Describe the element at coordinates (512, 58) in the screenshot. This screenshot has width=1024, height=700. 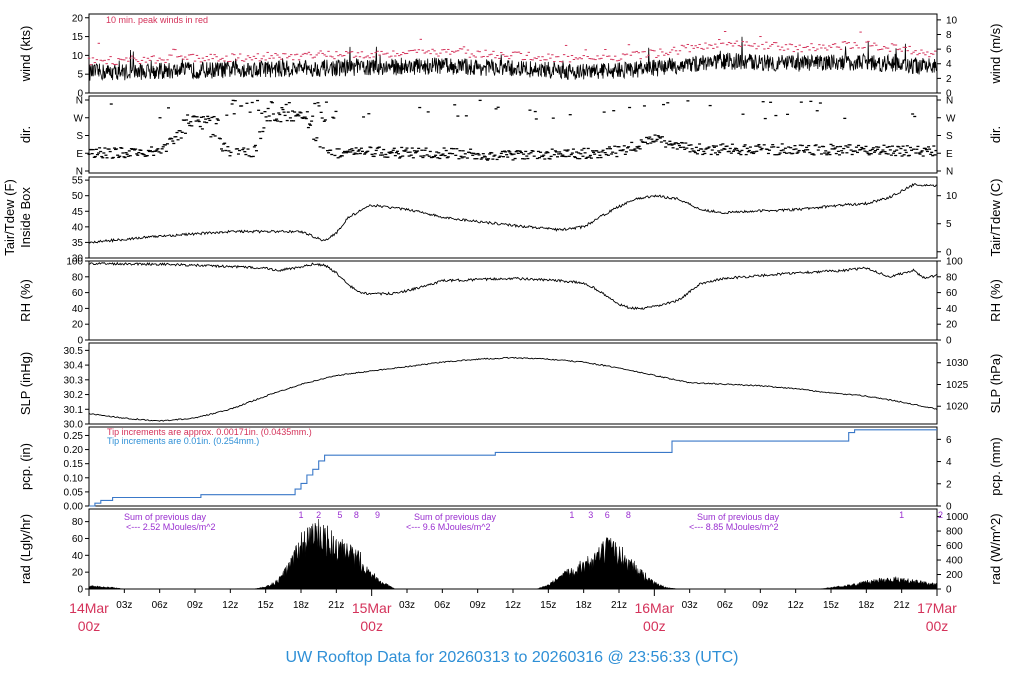
I see `wind-series-line` at that location.